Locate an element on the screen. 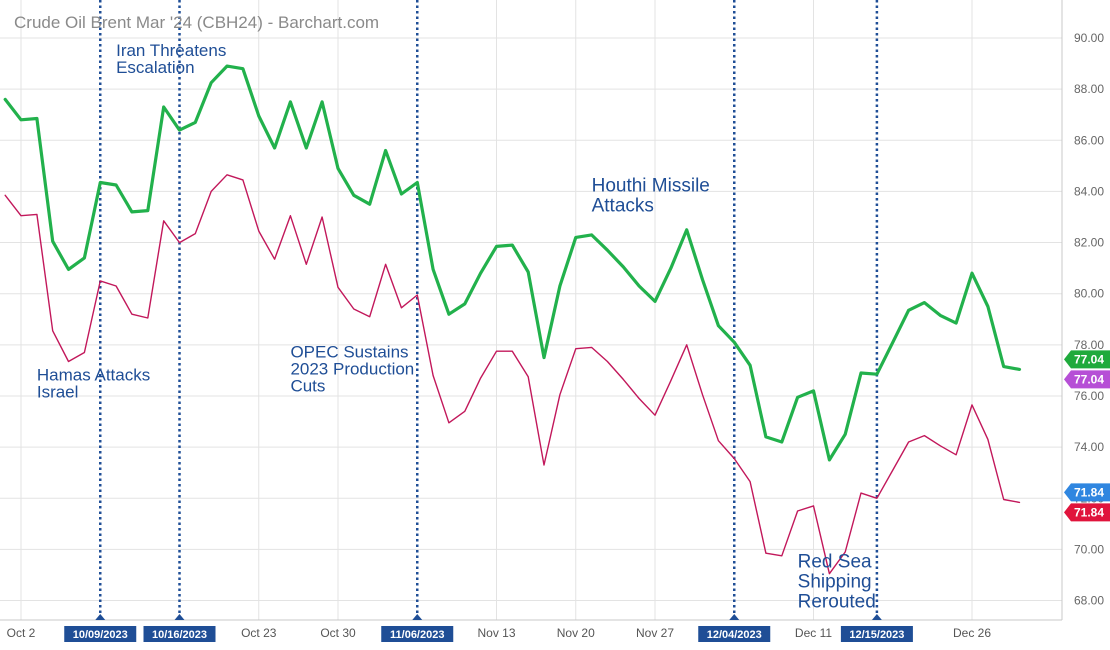 The image size is (1110, 650). x-tick-label: Oct 23 is located at coordinates (259, 633).